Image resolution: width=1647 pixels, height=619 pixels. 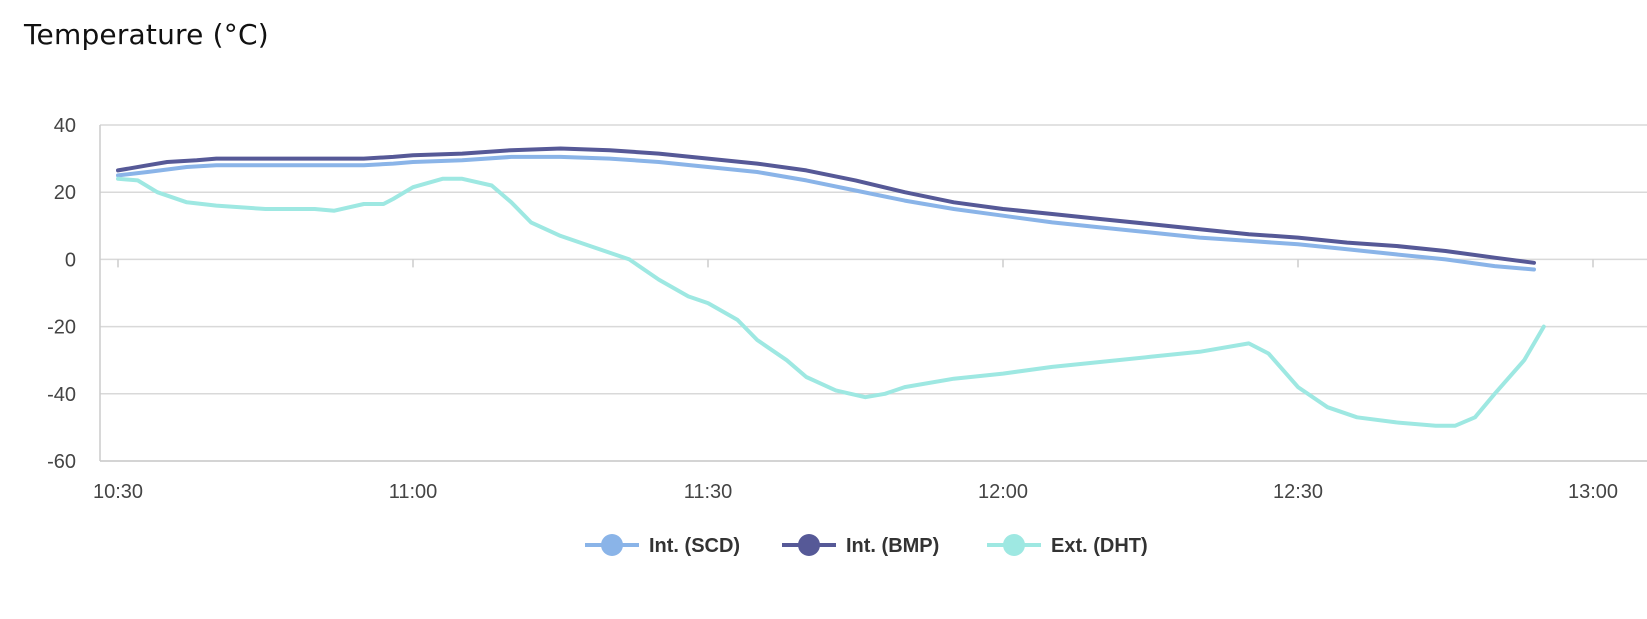 What do you see at coordinates (708, 492) in the screenshot?
I see `x-tick-label: 11:30` at bounding box center [708, 492].